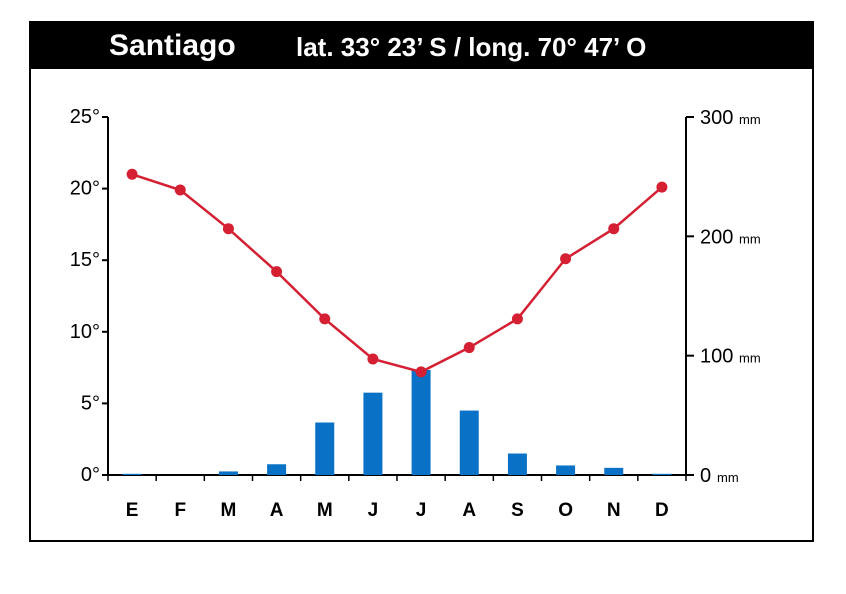  Describe the element at coordinates (90, 475) in the screenshot. I see `left-axis-tick-label: 0°` at that location.